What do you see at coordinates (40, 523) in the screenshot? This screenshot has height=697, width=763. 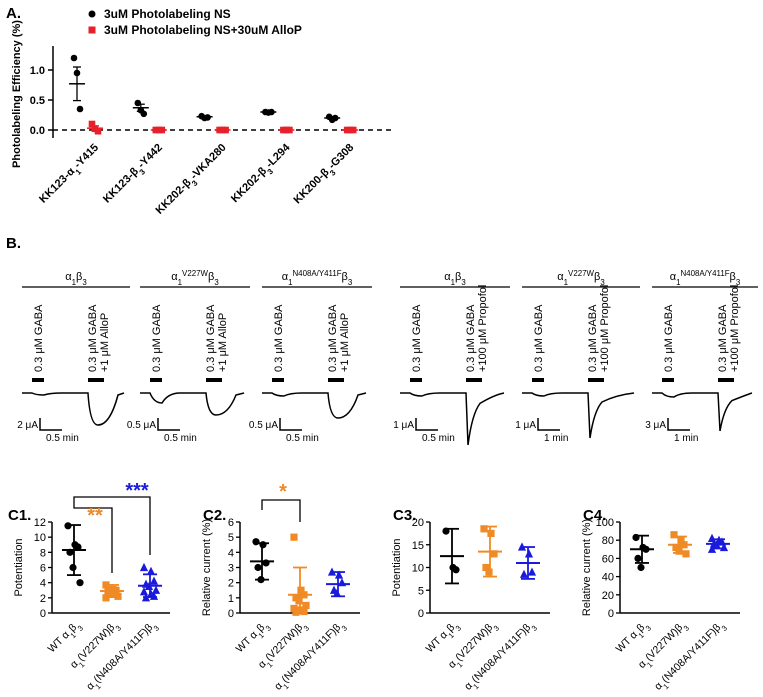 I see `y-tick-label: 12` at bounding box center [40, 523].